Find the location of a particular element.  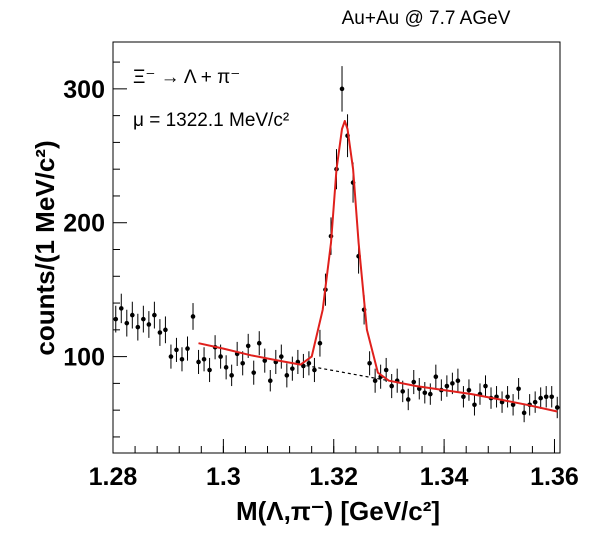

background-dashed-line is located at coordinates (345, 373).